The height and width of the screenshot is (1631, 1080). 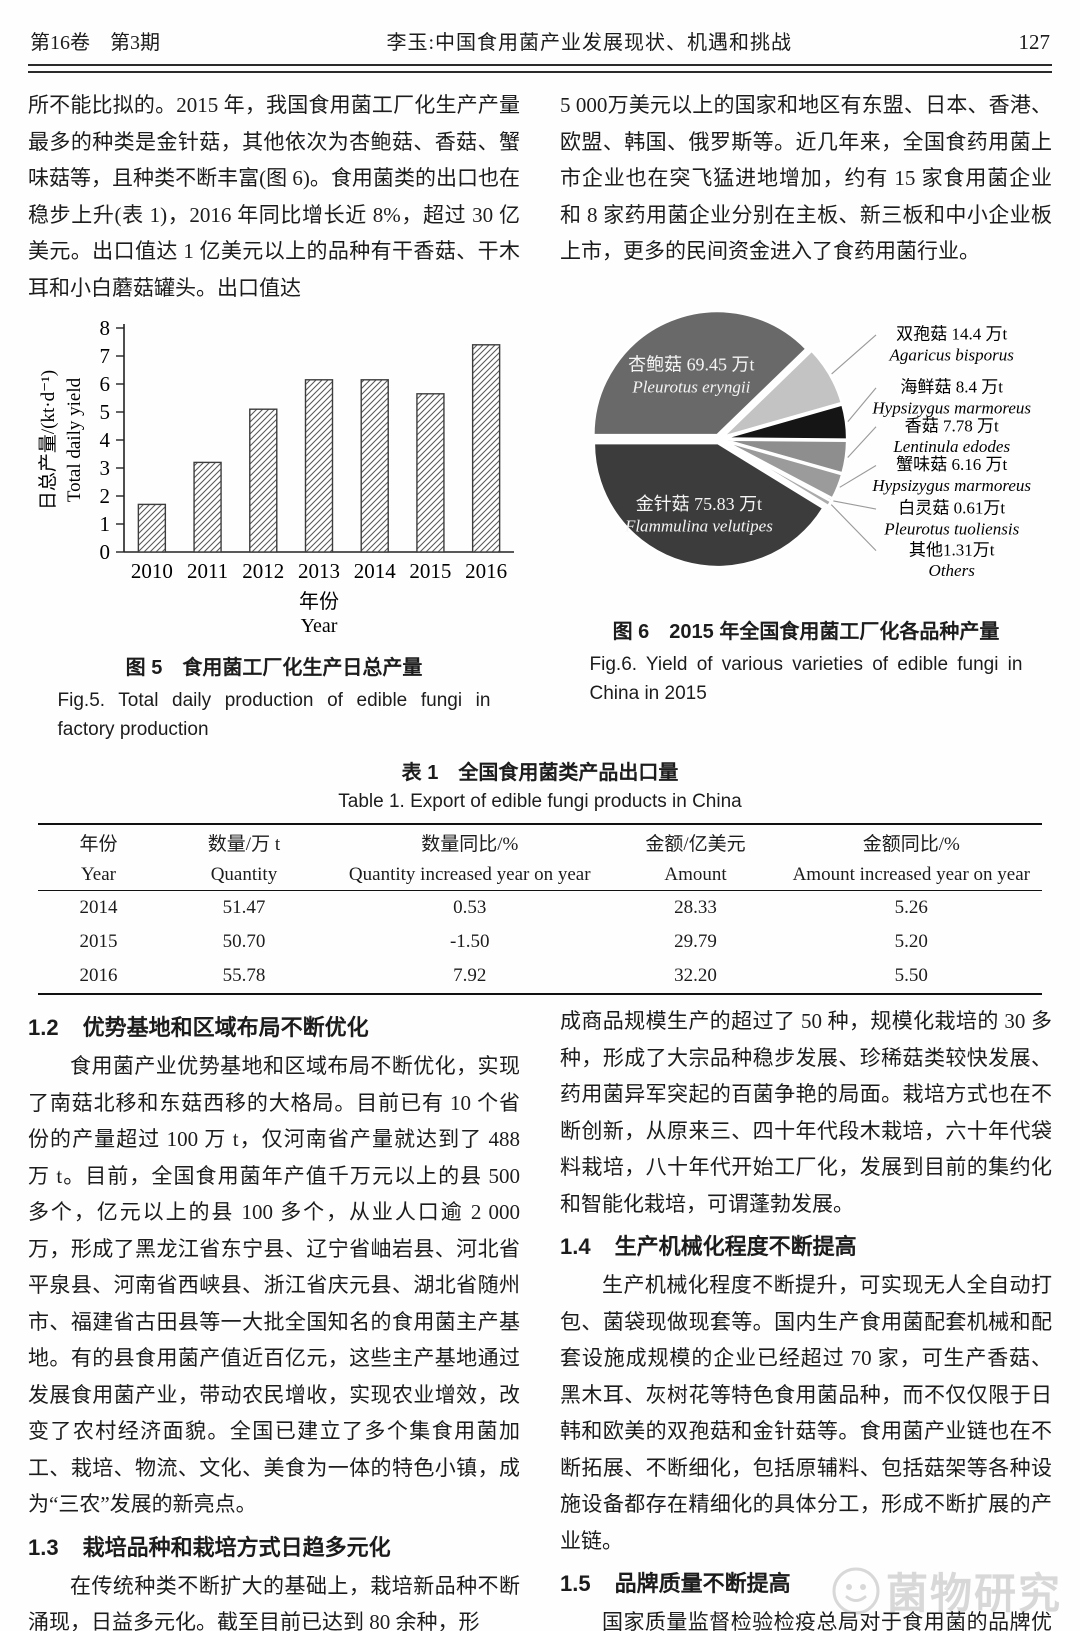 I want to click on table1-cell-2-2: 7.92, so click(x=470, y=975).